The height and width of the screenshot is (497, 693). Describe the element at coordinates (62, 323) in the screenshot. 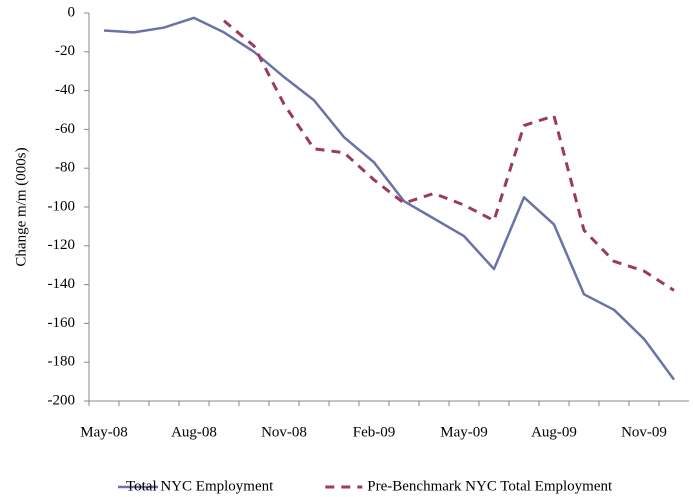

I see `y-tick-label: -160` at that location.